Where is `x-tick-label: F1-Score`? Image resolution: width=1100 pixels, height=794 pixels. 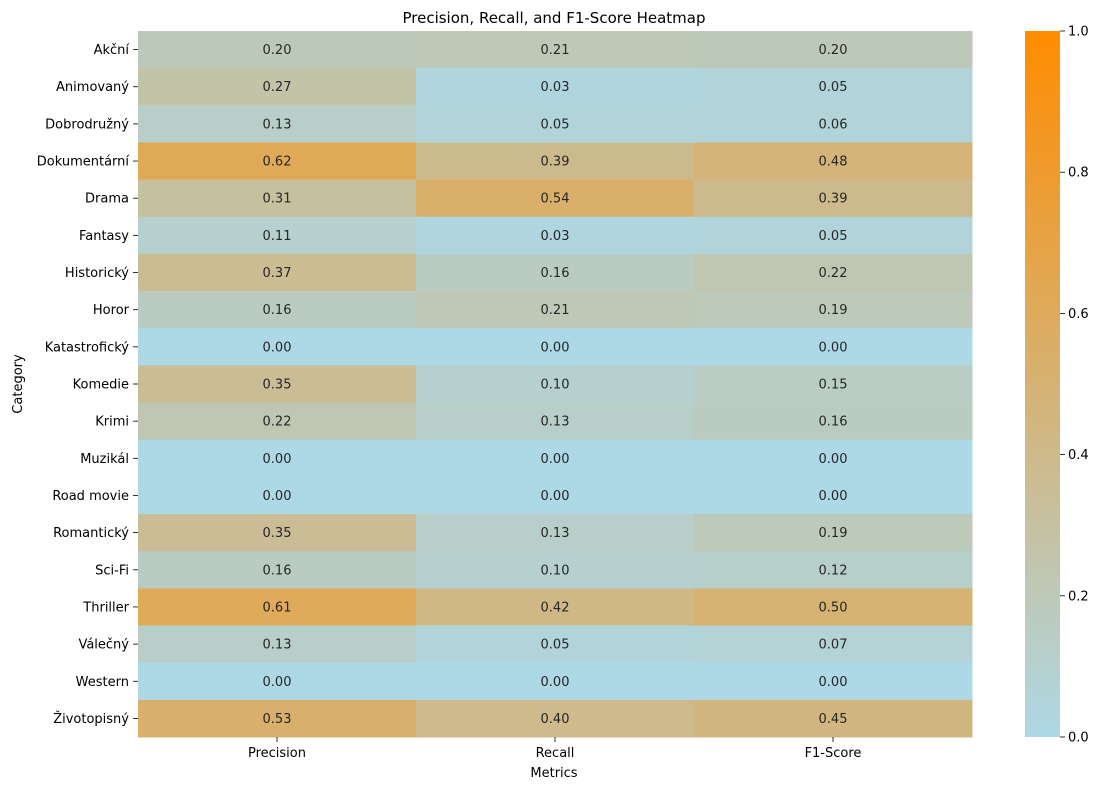 x-tick-label: F1-Score is located at coordinates (833, 753).